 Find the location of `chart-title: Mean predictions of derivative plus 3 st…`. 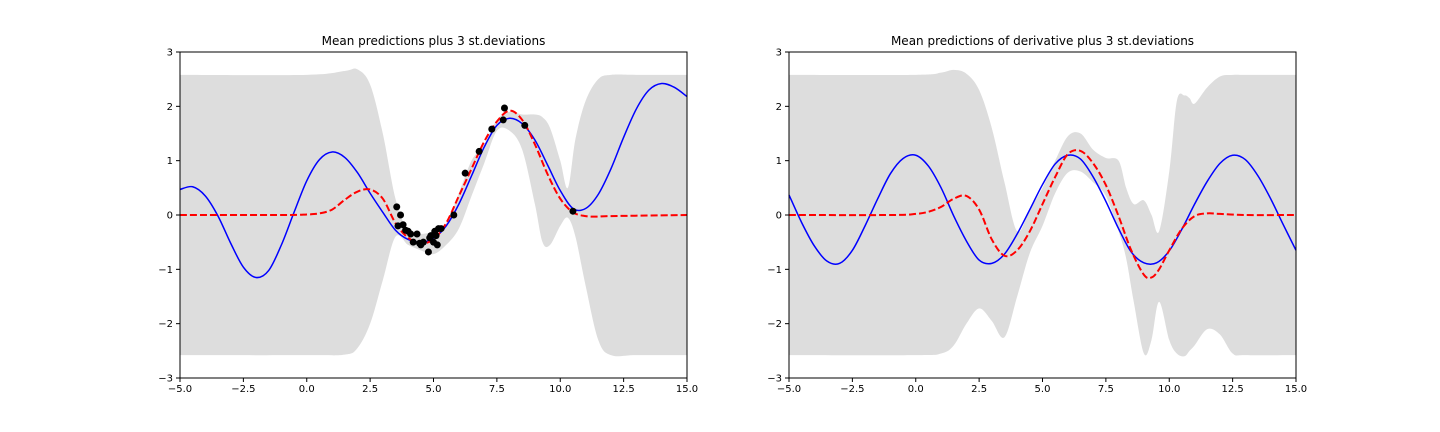

chart-title: Mean predictions of derivative plus 3 st… is located at coordinates (1042, 41).